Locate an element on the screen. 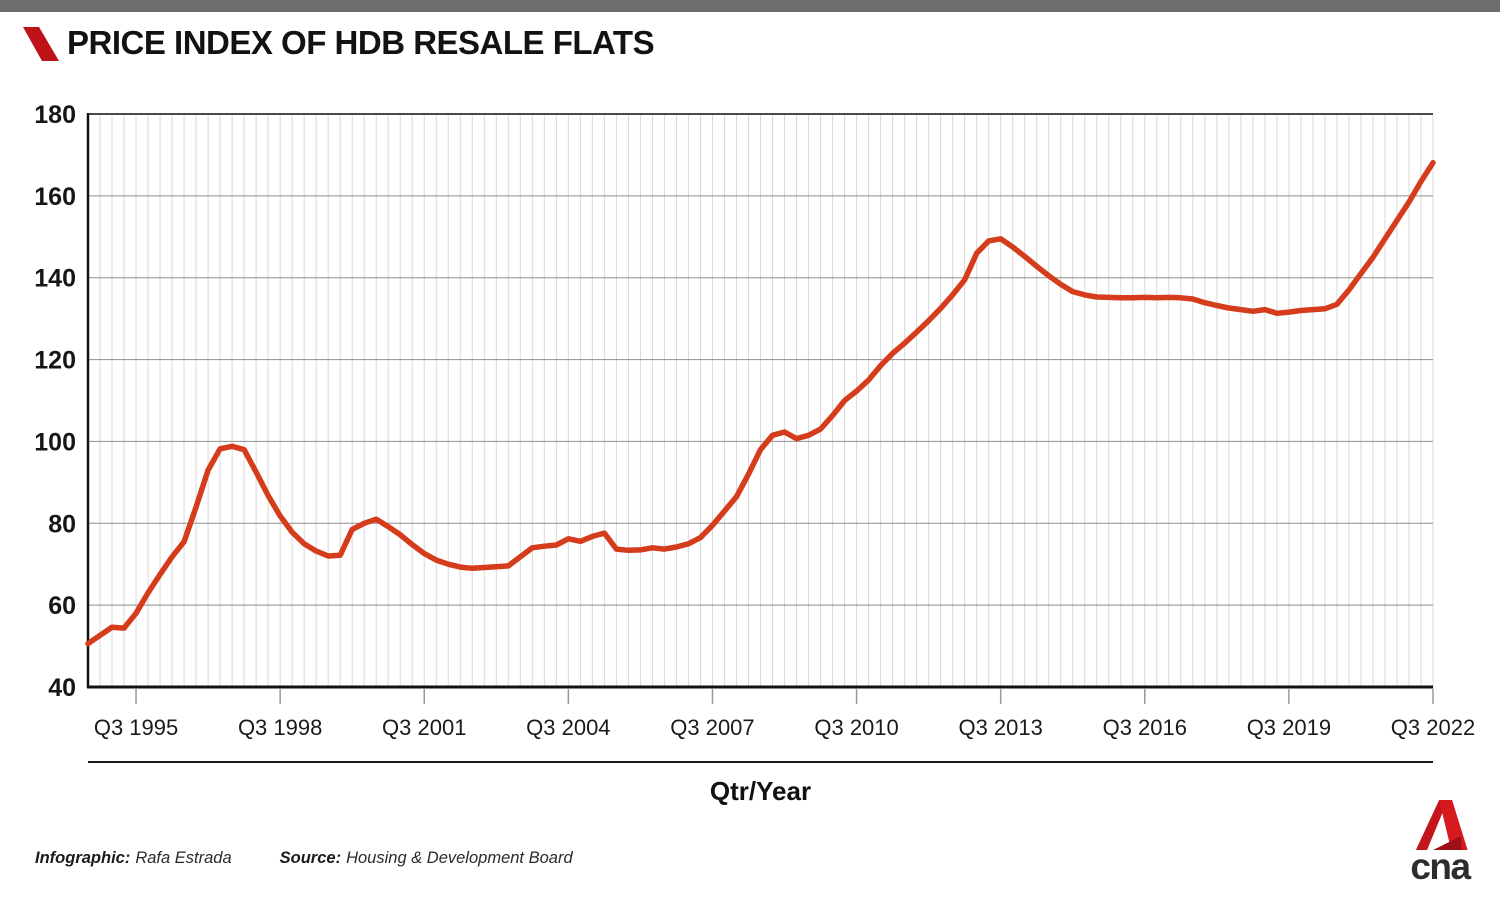 The height and width of the screenshot is (899, 1500). x-tick-label: Q3 2010 is located at coordinates (856, 727).